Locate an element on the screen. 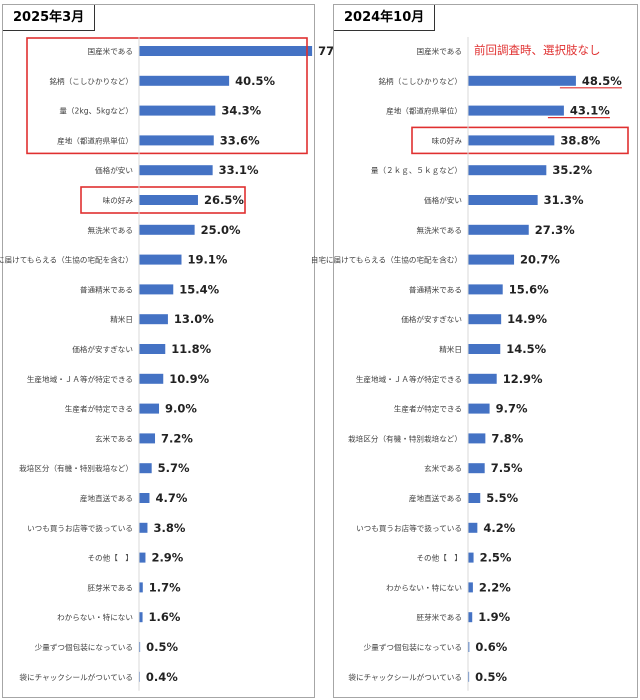  value-label: 3.8% is located at coordinates (169, 528).